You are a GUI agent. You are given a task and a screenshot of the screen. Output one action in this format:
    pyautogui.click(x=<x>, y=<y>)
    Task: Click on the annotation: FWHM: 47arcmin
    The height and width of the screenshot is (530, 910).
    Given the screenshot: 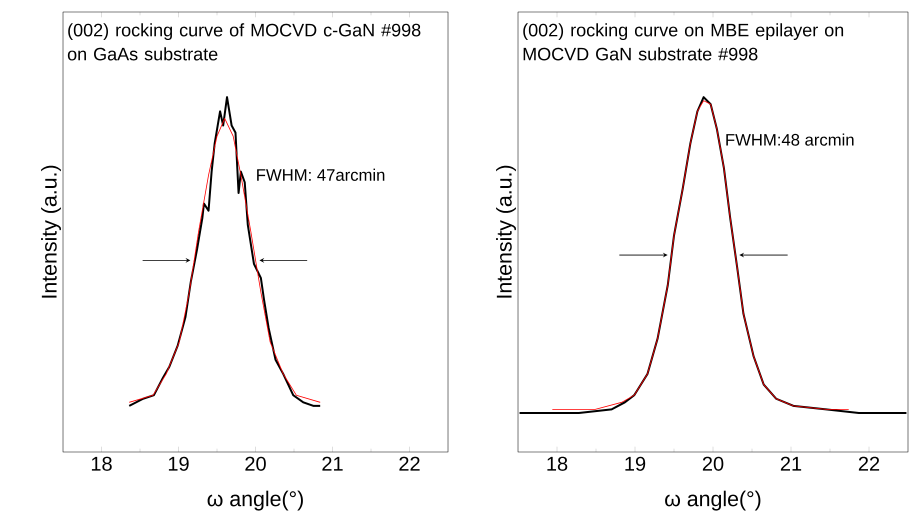 What is the action you would take?
    pyautogui.click(x=320, y=174)
    